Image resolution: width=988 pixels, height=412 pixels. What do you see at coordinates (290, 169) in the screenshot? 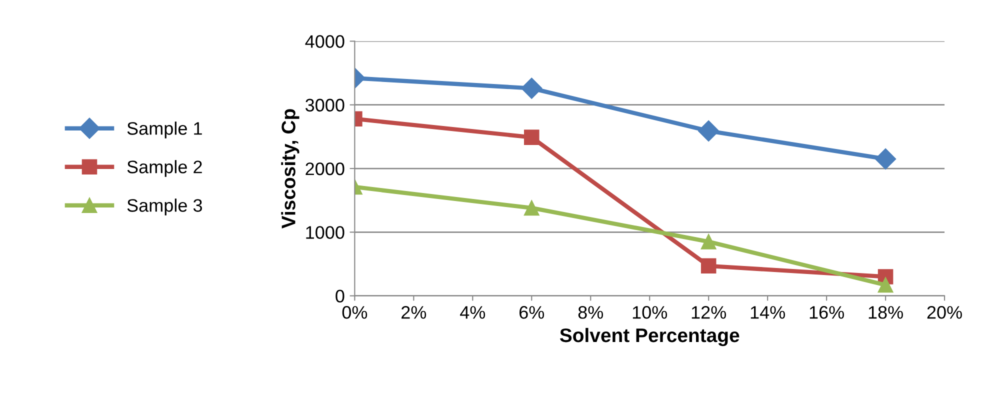
I see `y-axis-title: Viscosity, Cp` at bounding box center [290, 169].